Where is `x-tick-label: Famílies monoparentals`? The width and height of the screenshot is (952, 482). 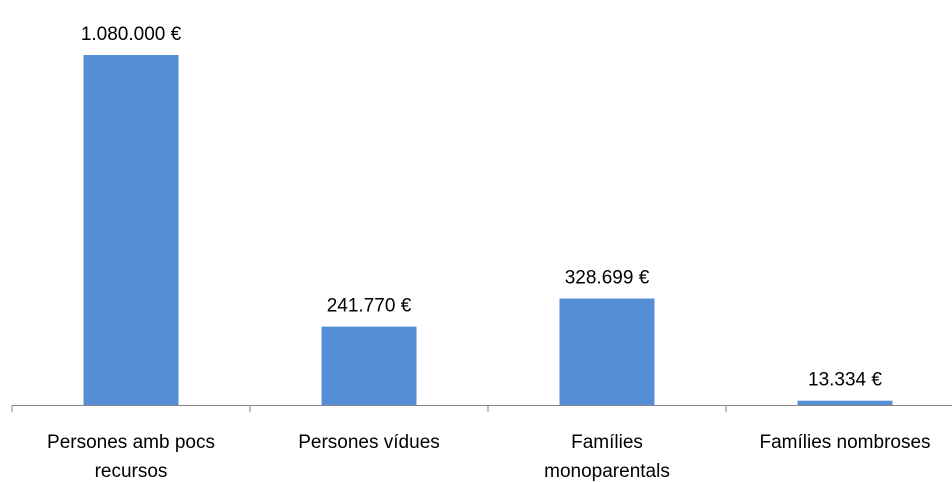 x-tick-label: Famílies monoparentals is located at coordinates (607, 457).